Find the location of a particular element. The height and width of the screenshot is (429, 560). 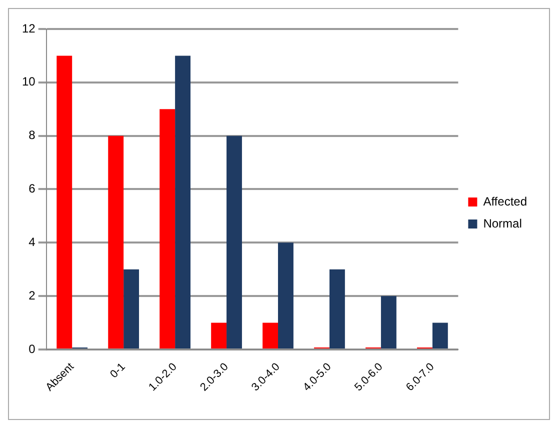

y-tick-label: 10 is located at coordinates (29, 81).